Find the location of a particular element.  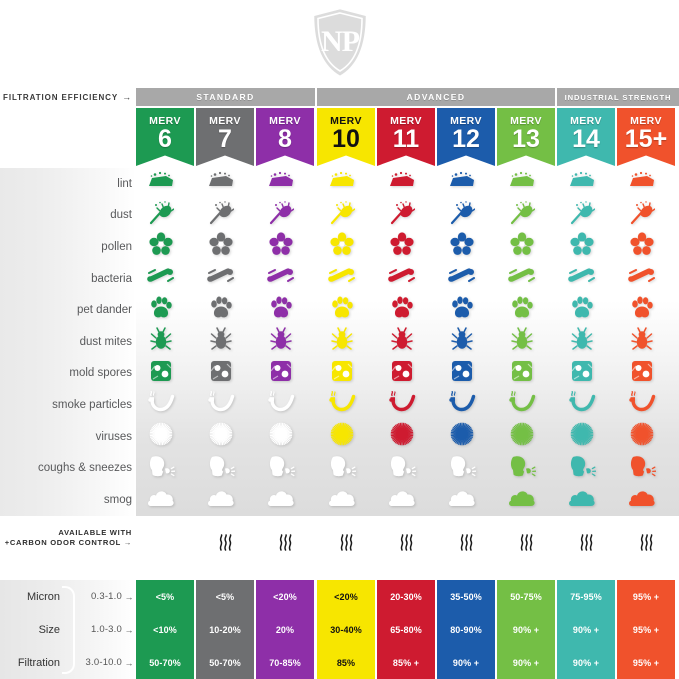

merv-banner-7: MERV 7 is located at coordinates (225, 137).